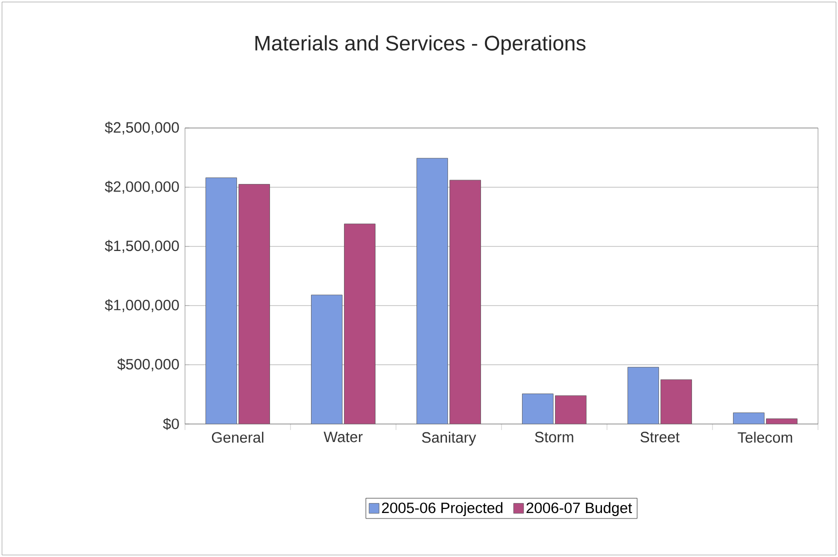 This screenshot has height=557, width=838. I want to click on y-tick-label: $2,500,000, so click(141, 128).